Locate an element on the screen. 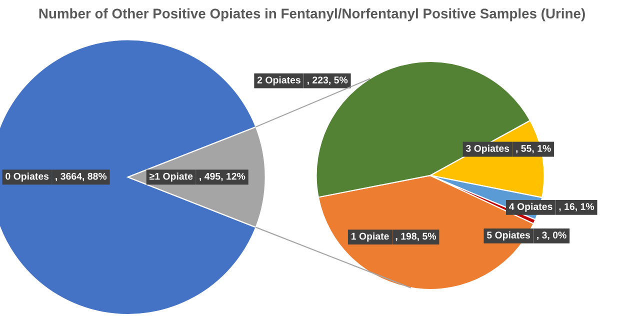 This screenshot has height=328, width=624. slice-label: 5 Opiates is located at coordinates (508, 235).